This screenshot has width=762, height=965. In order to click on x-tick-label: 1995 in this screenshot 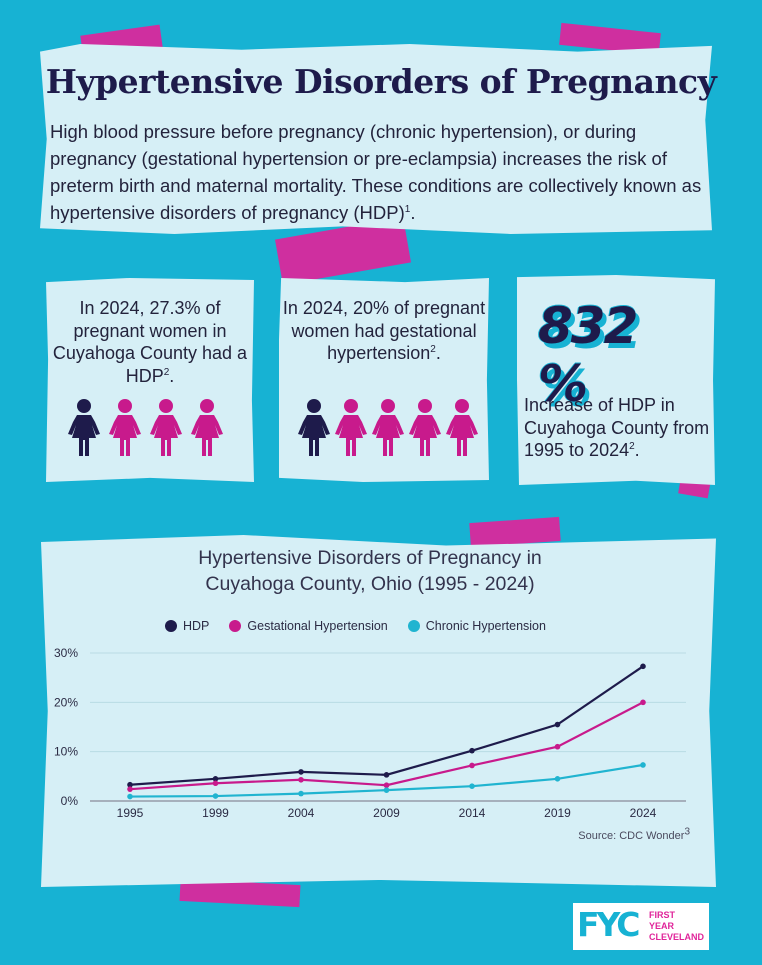, I will do `click(130, 813)`.